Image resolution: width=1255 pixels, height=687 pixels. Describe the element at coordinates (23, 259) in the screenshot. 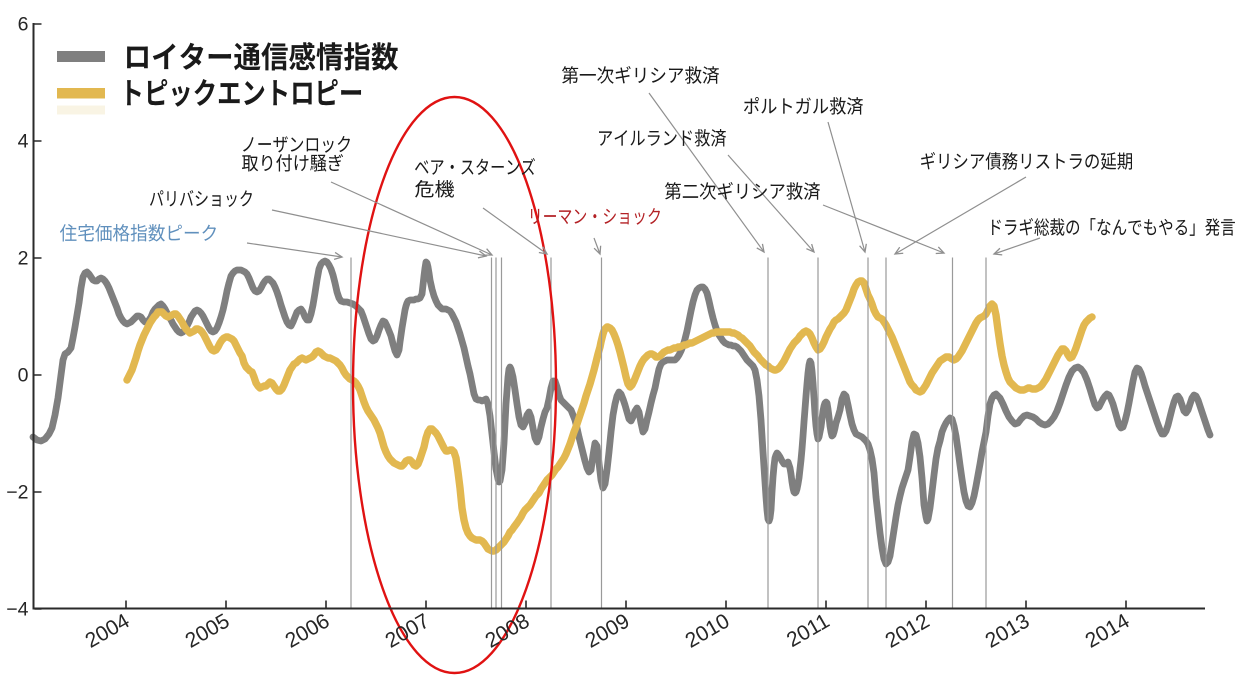

I see `svg-text: 2` at that location.